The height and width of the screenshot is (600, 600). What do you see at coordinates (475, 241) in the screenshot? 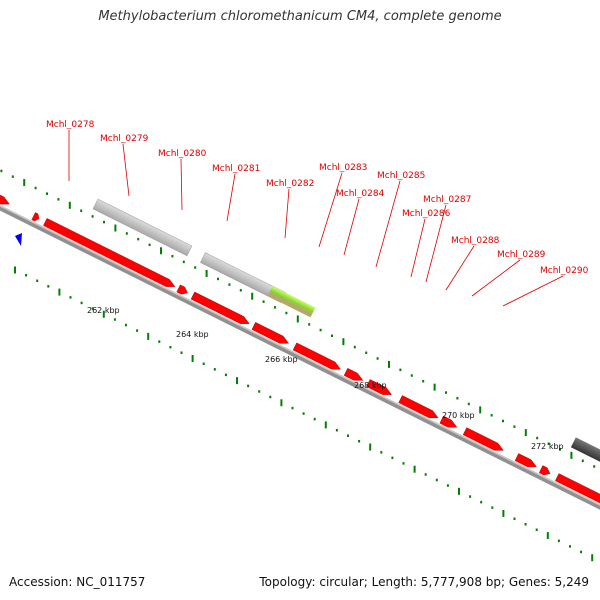
I see `gene-label: Mchl_0288` at bounding box center [475, 241].